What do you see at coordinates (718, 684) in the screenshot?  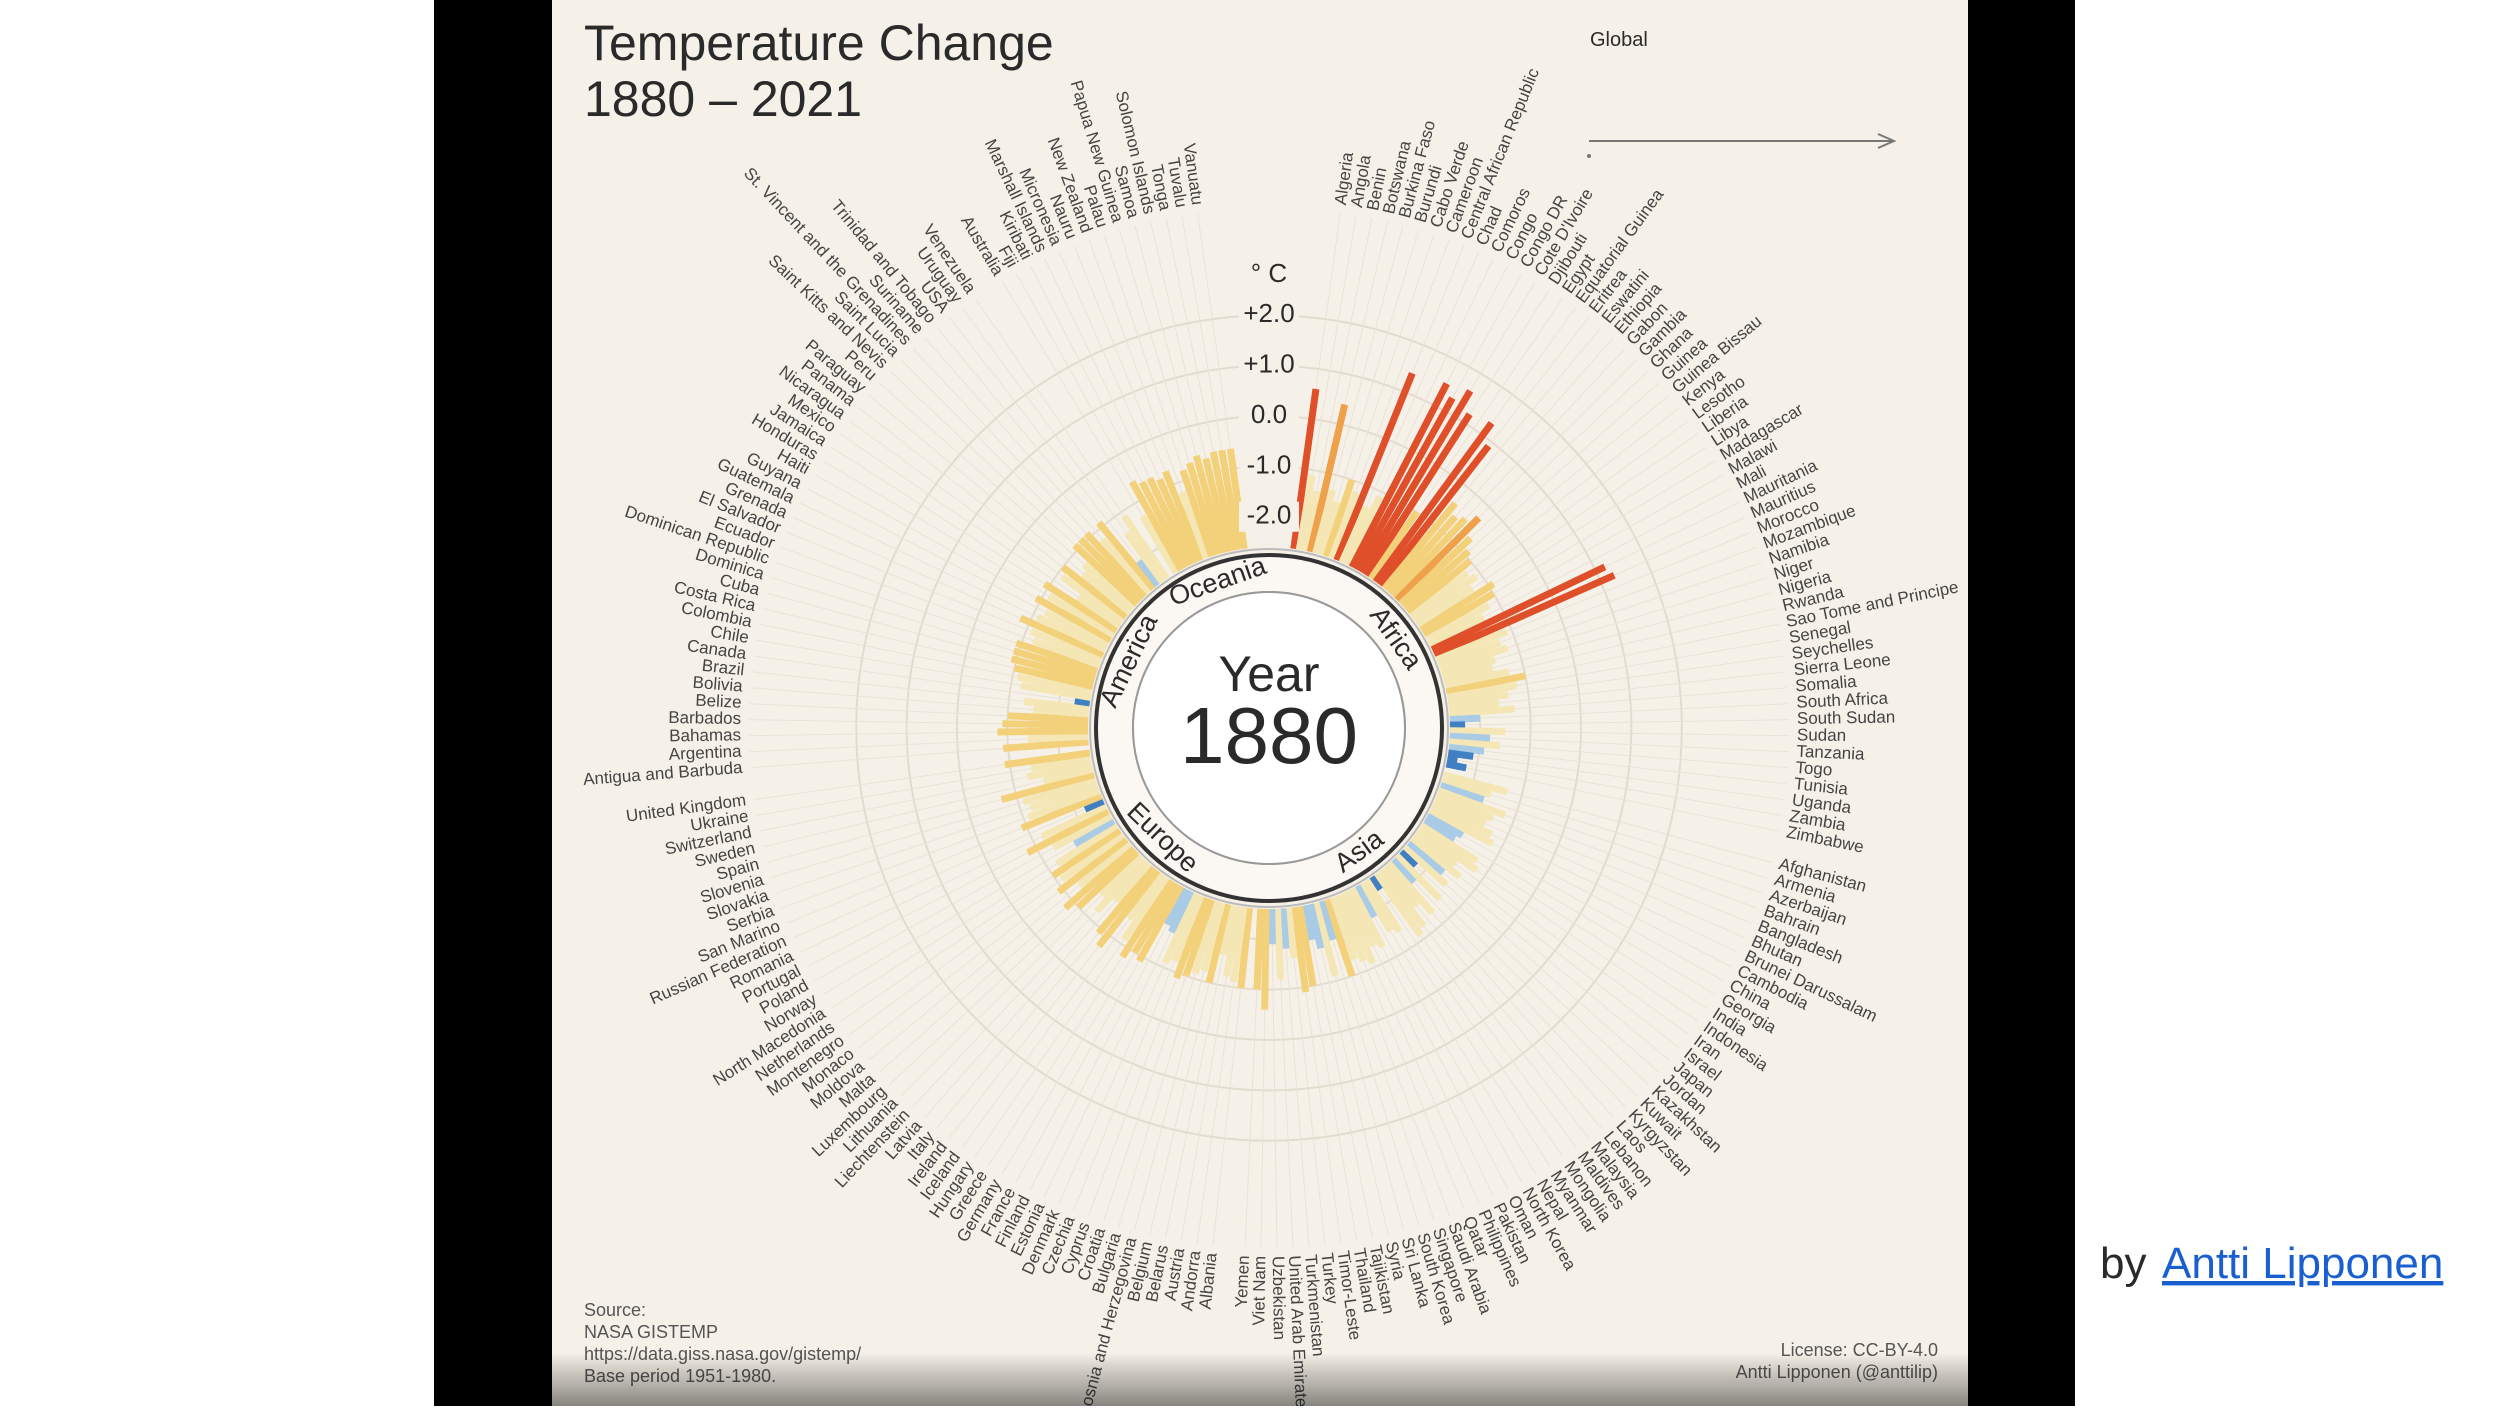 I see `country-label: Bolivia` at bounding box center [718, 684].